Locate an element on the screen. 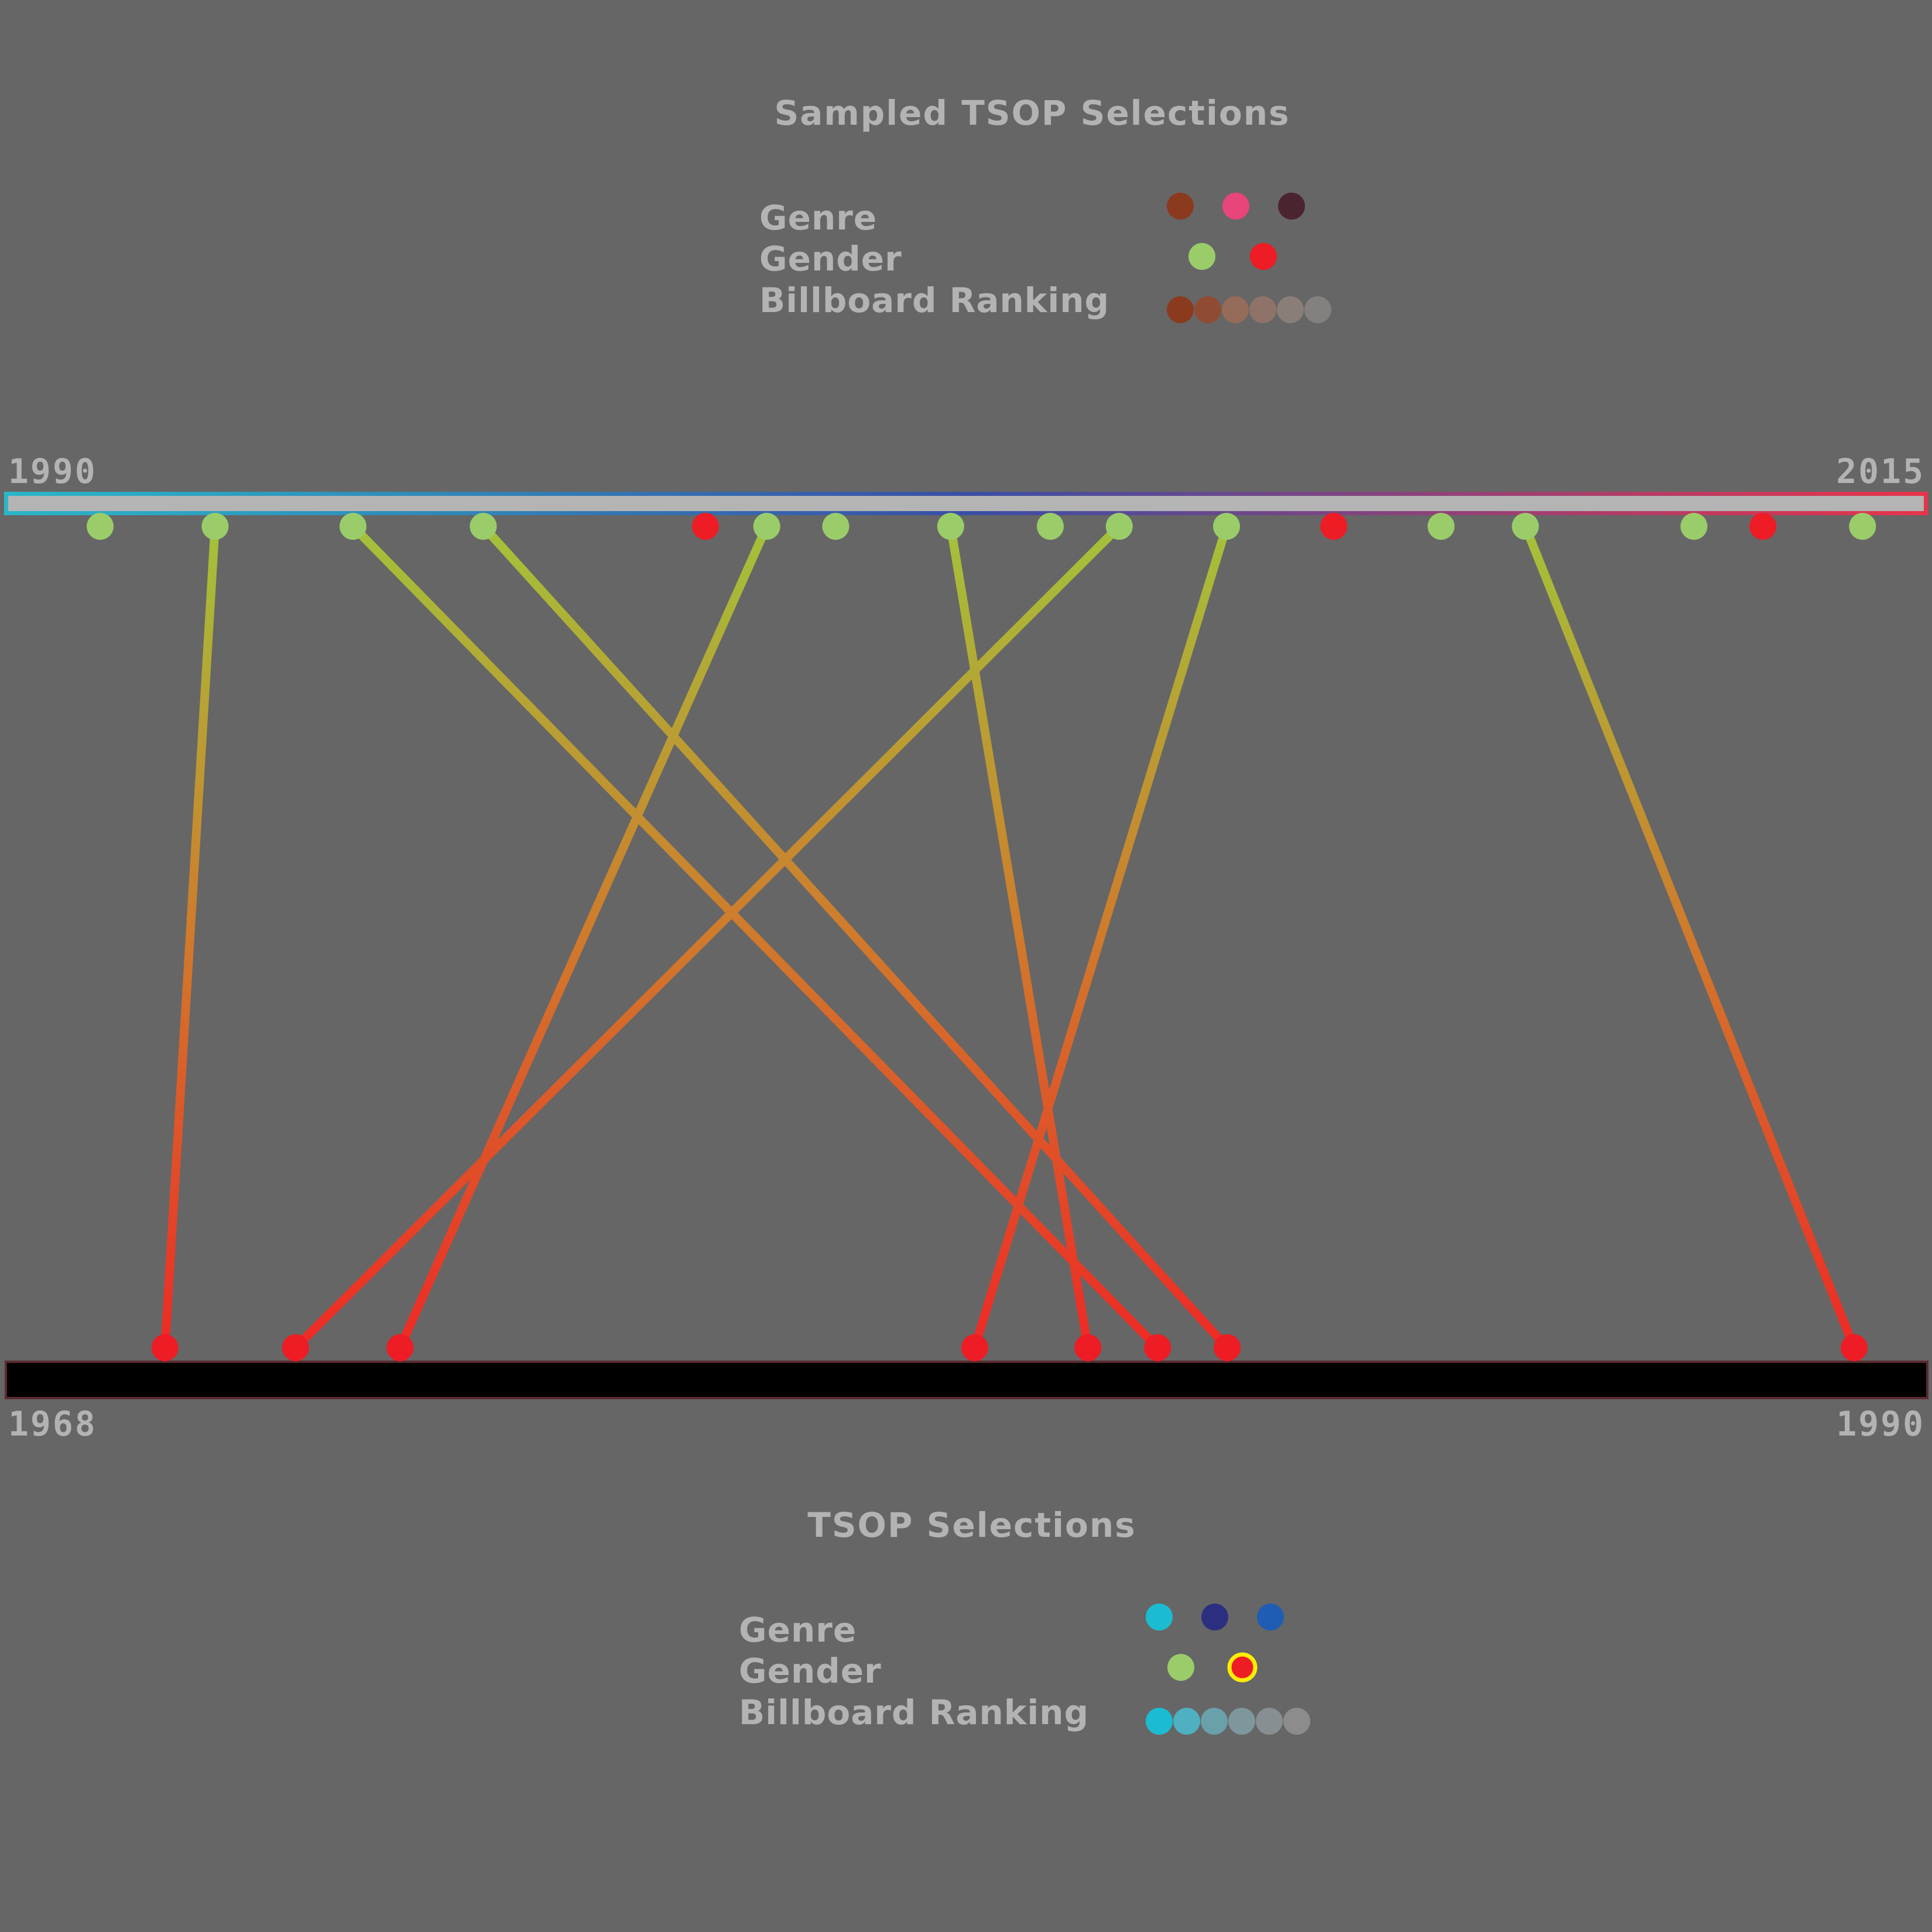  top-legend-gender-label: Gender is located at coordinates (830, 259).